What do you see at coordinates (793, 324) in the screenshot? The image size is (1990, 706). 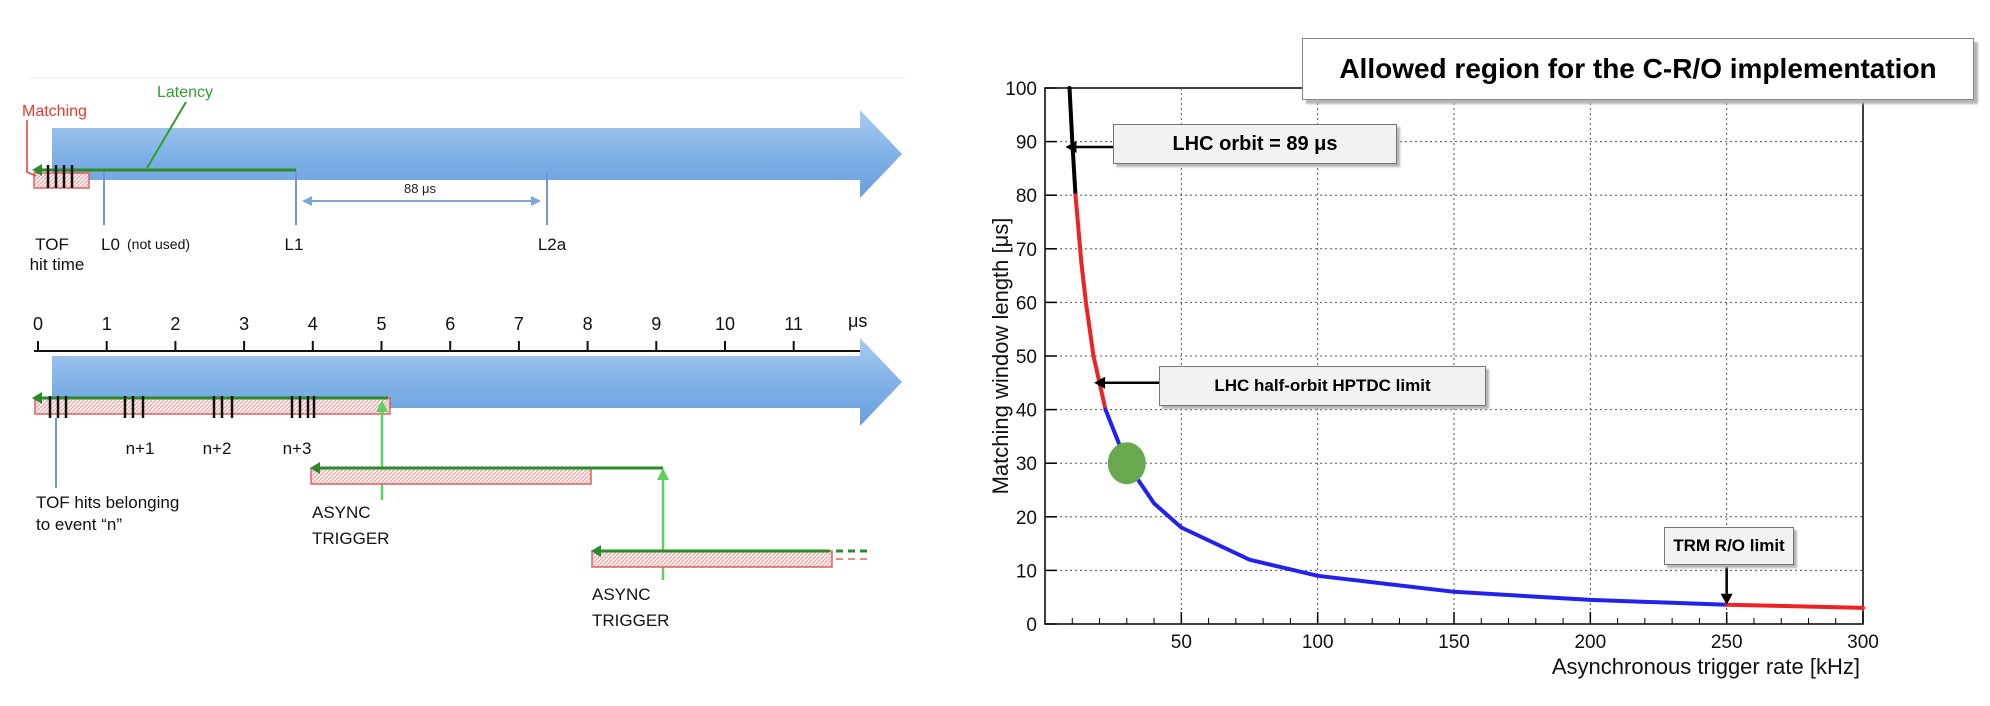 I see `scale-tick-label: 11` at bounding box center [793, 324].